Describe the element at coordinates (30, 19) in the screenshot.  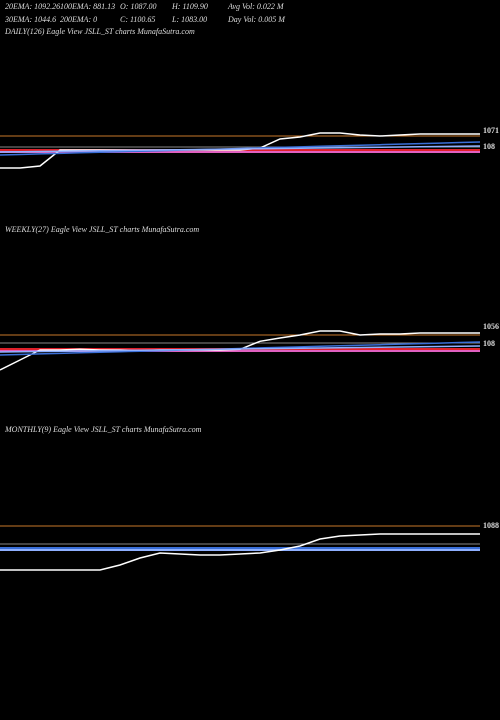
I see `stat: 30EMA: 1044.6` at that location.